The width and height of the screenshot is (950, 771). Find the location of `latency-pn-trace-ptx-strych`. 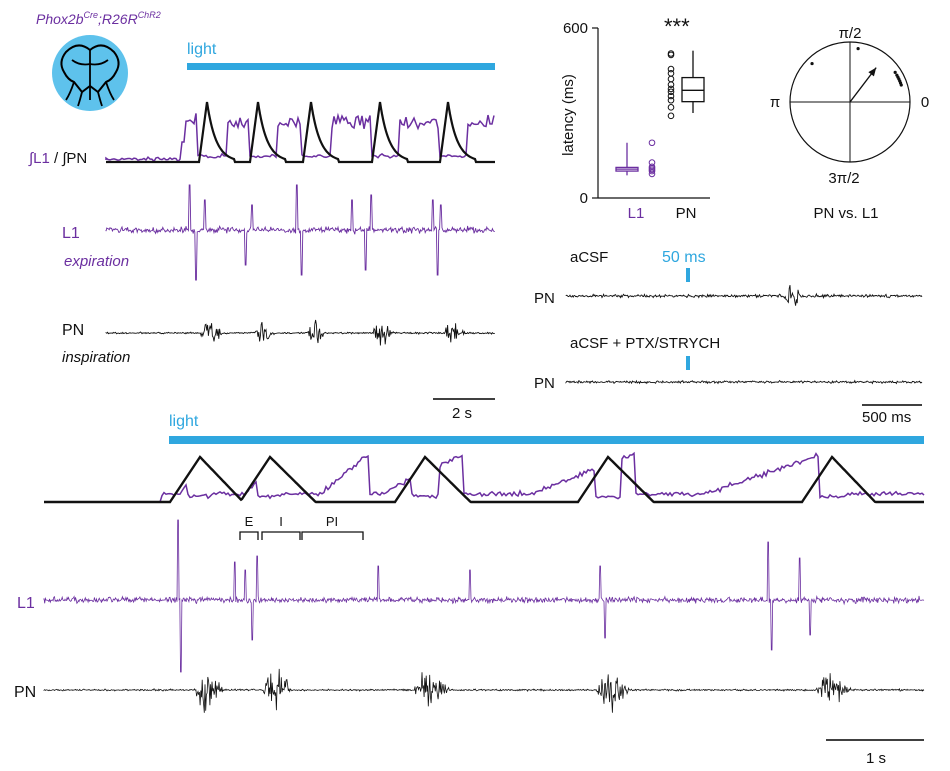

latency-pn-trace-ptx-strych is located at coordinates (744, 382).